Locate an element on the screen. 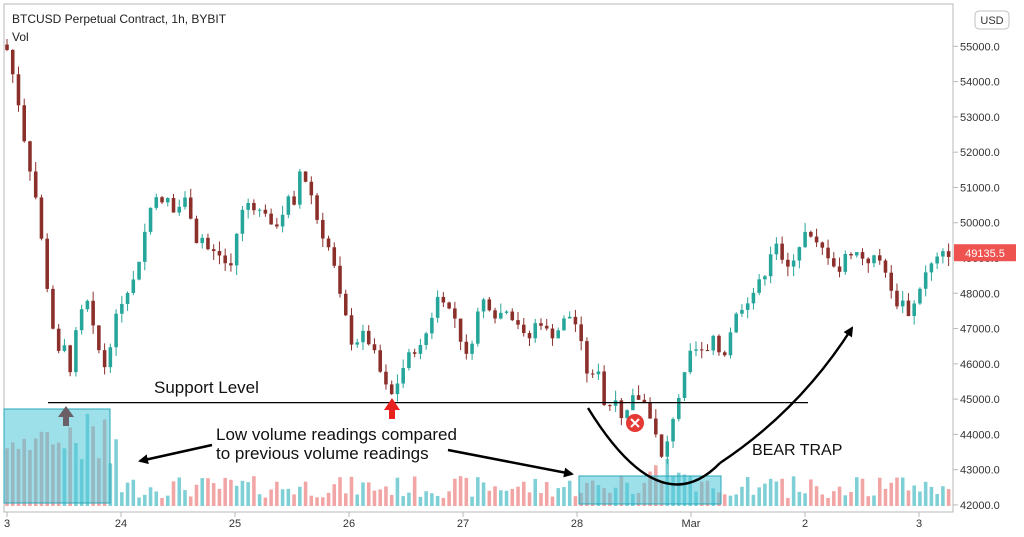 This screenshot has height=537, width=1024. x-tick-label: 28 is located at coordinates (577, 524).